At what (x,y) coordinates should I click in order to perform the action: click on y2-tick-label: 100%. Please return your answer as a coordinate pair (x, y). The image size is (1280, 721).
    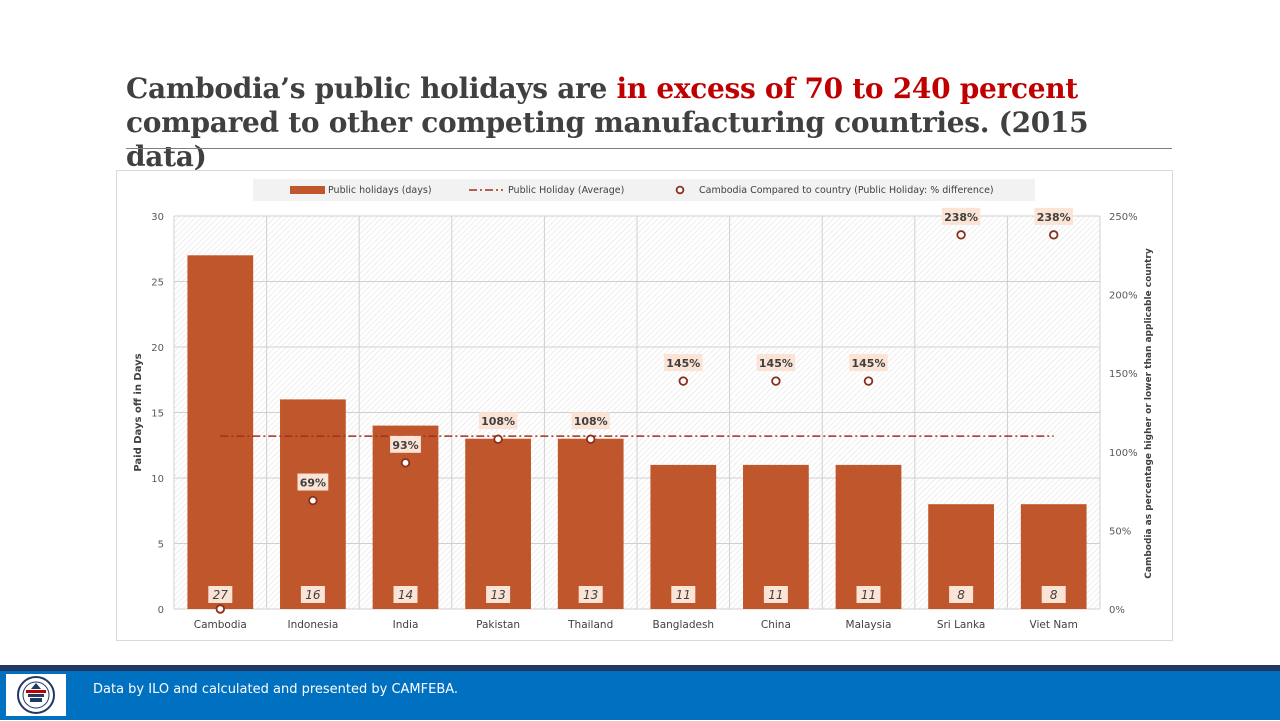
    Looking at the image, I should click on (1123, 453).